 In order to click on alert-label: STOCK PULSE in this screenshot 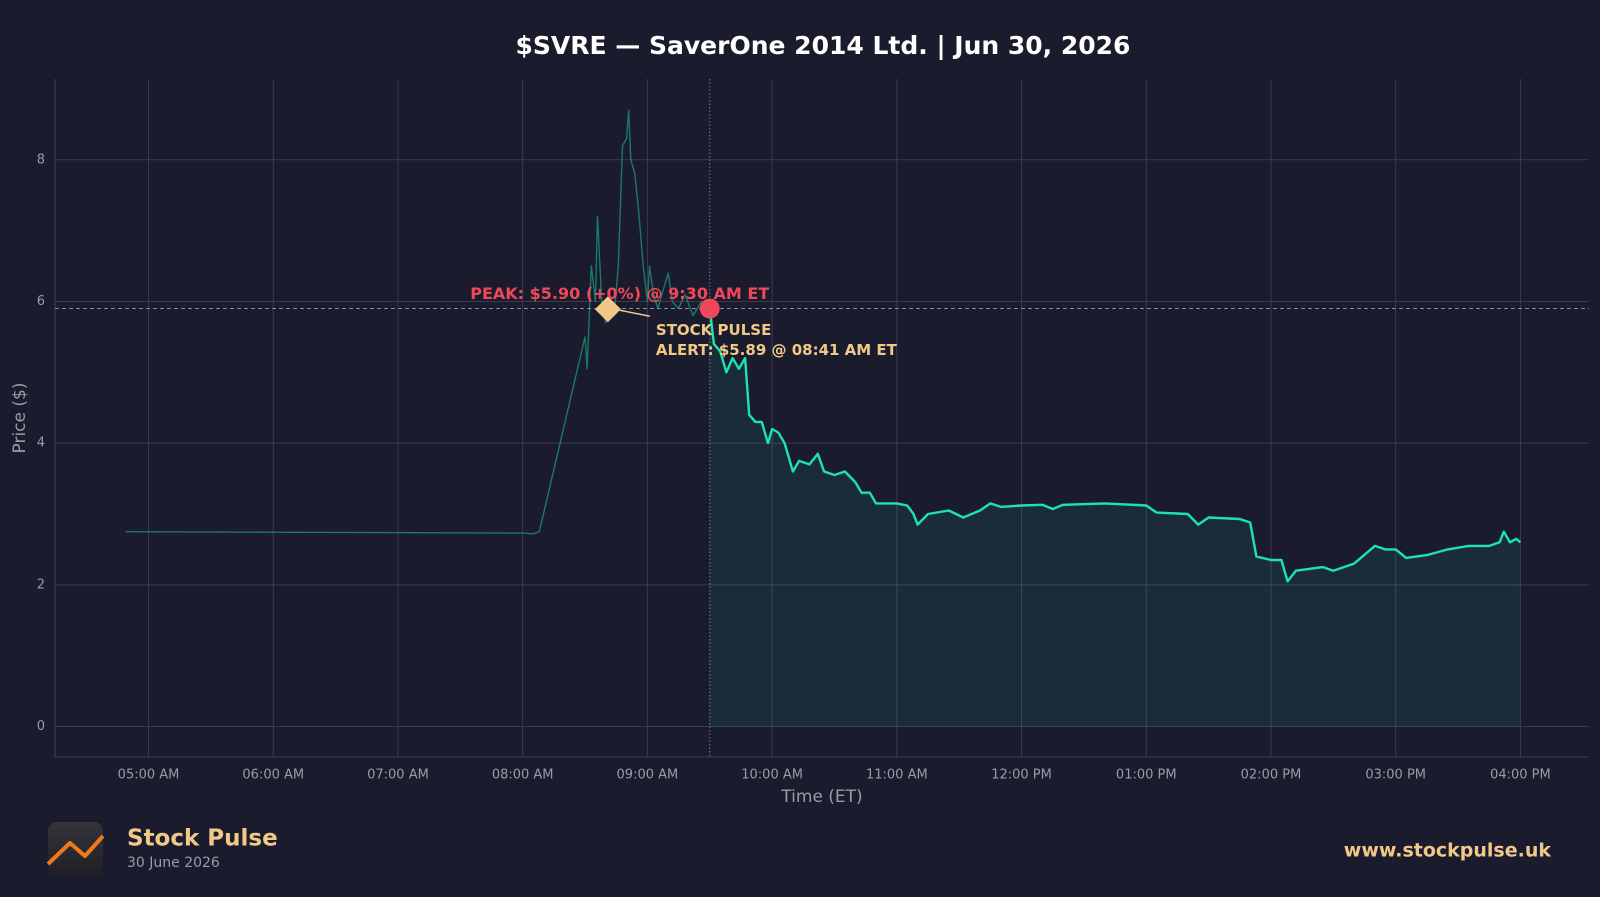, I will do `click(713, 330)`.